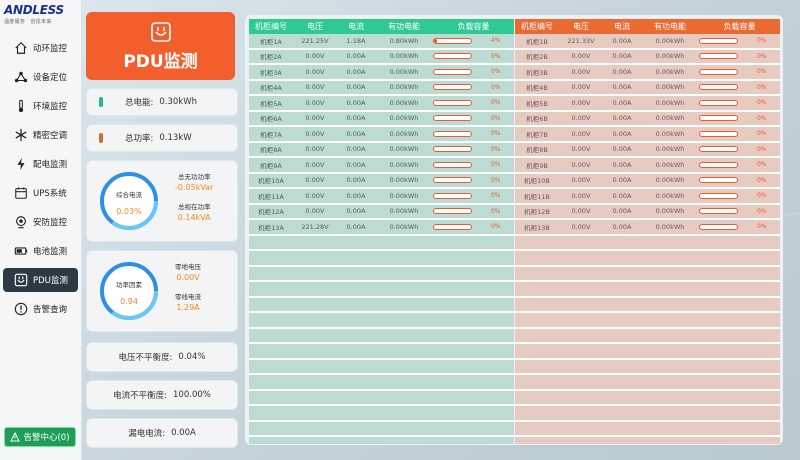  What do you see at coordinates (147, 434) in the screenshot?
I see `leakage-current-label: 漏电电流:` at bounding box center [147, 434].